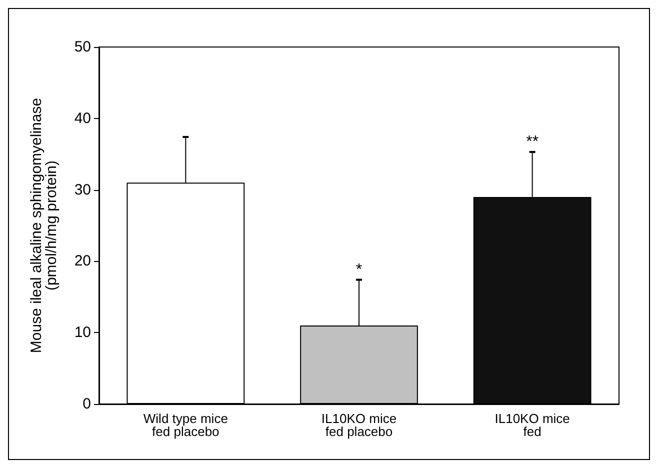  What do you see at coordinates (82, 47) in the screenshot?
I see `y-tick-label: 50` at bounding box center [82, 47].